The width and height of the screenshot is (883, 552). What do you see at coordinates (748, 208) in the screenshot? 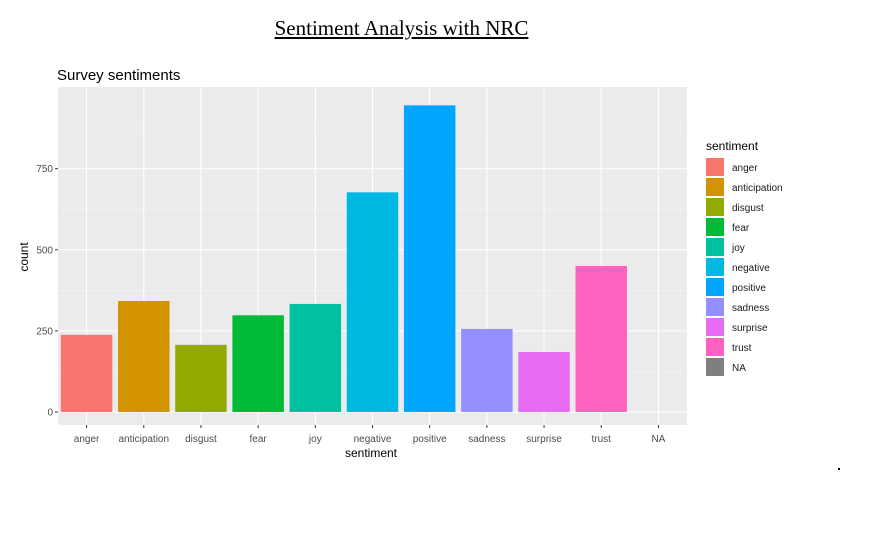
I see `legend-label: disgust` at bounding box center [748, 208].